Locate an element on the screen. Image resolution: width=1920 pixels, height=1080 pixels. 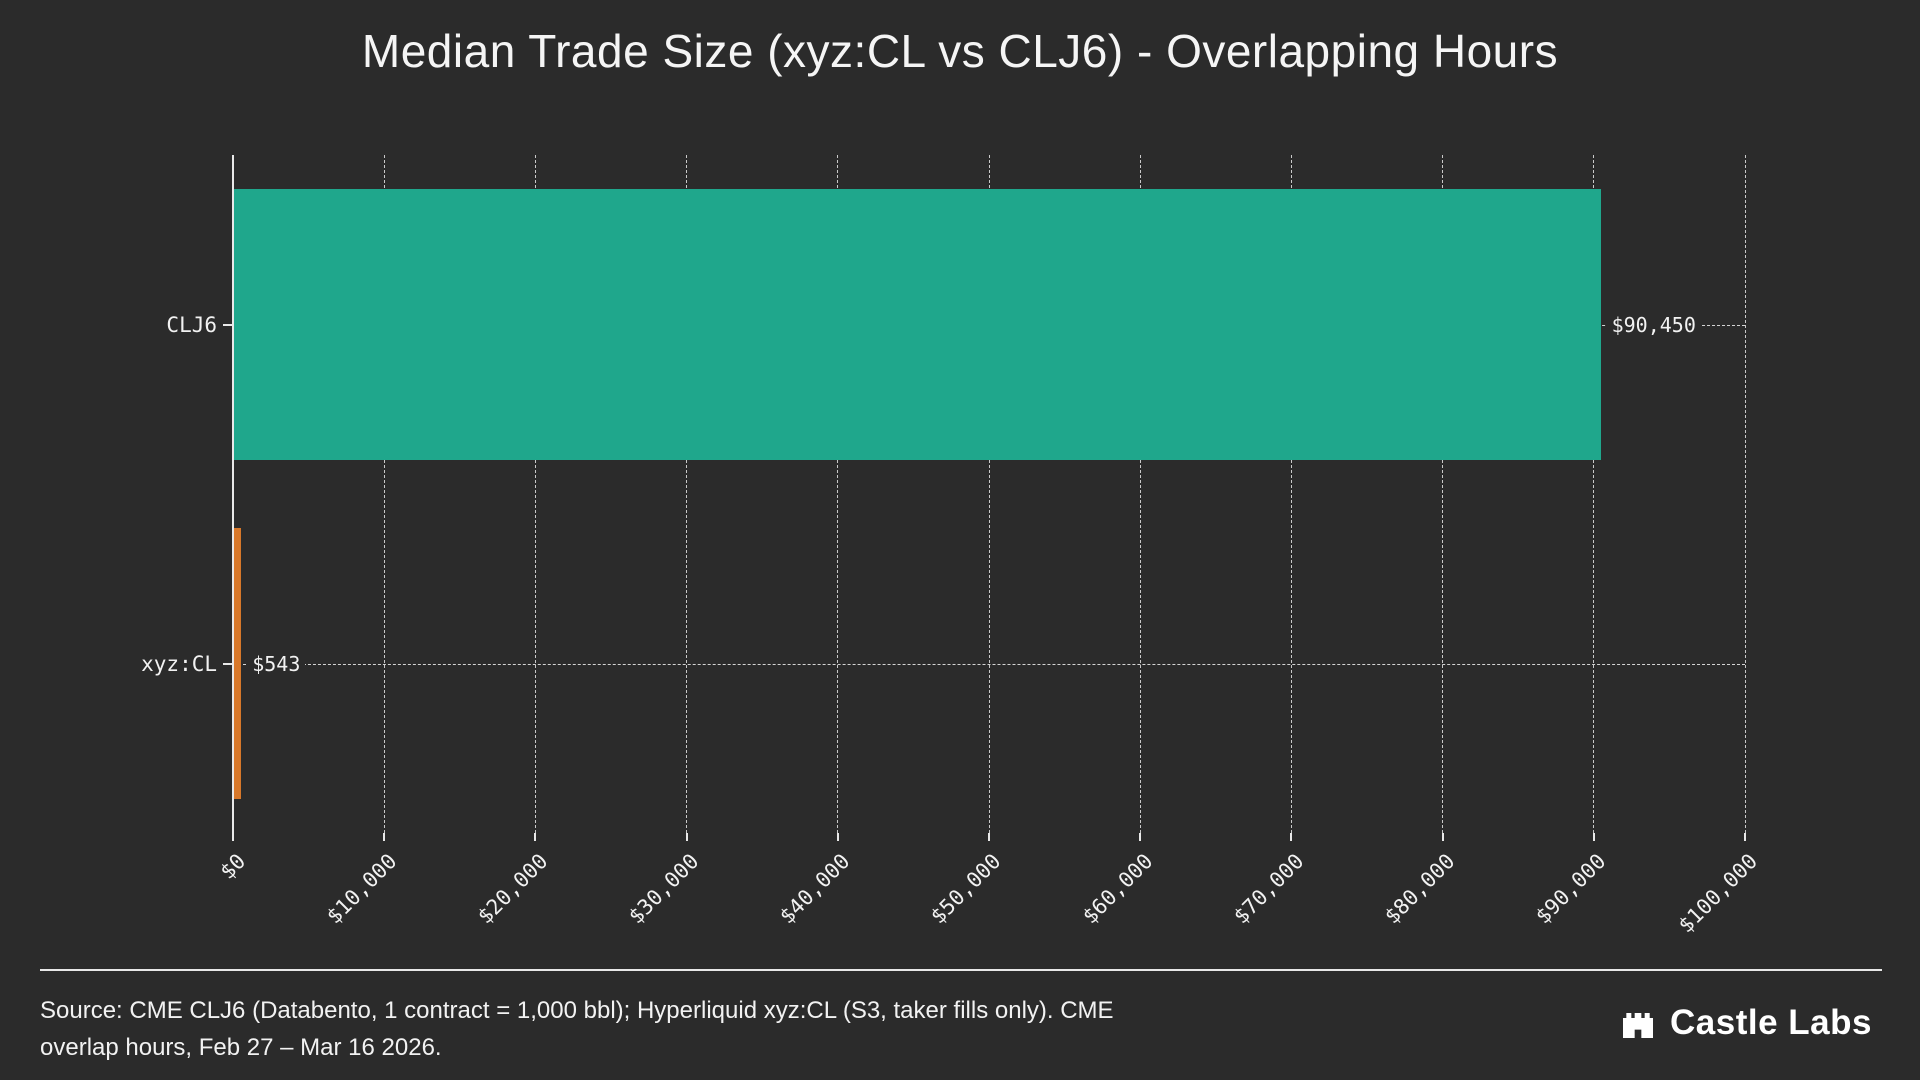
bar is located at coordinates (237, 663).